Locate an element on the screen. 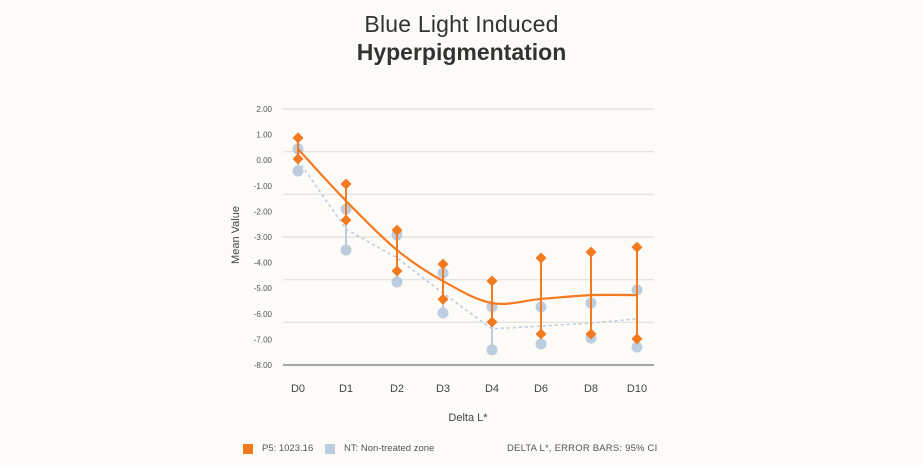 Image resolution: width=923 pixels, height=465 pixels. y-tick-label: -5.00 is located at coordinates (263, 288).